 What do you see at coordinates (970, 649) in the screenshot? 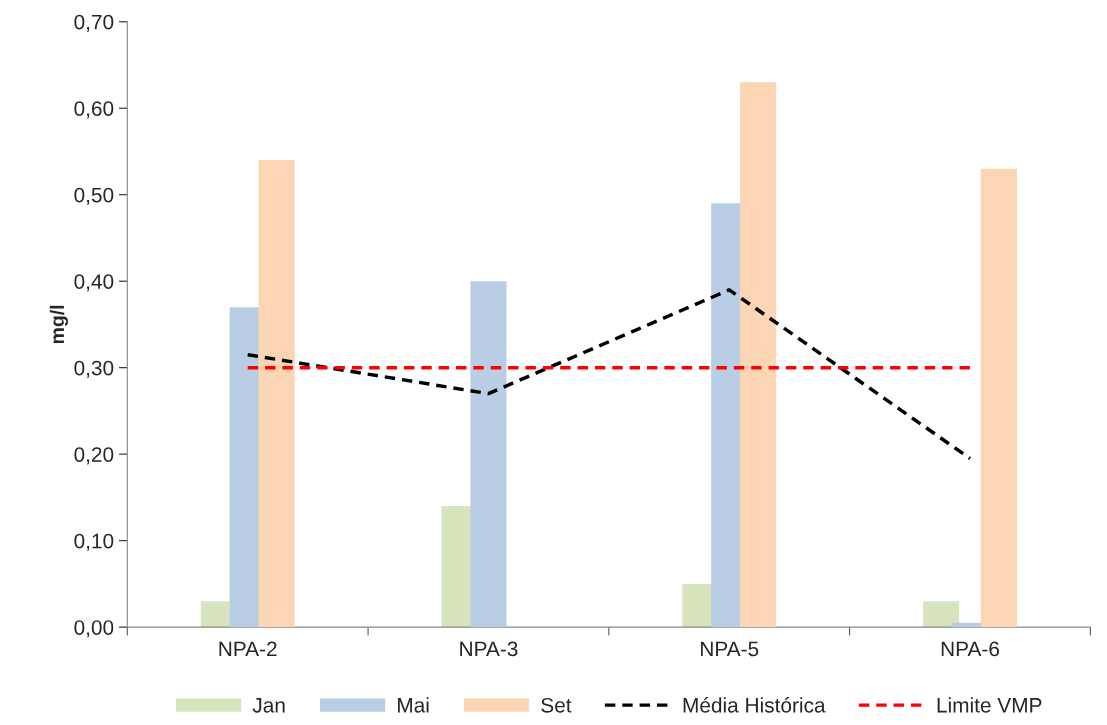
I see `x-tick-label: NPA-6` at bounding box center [970, 649].